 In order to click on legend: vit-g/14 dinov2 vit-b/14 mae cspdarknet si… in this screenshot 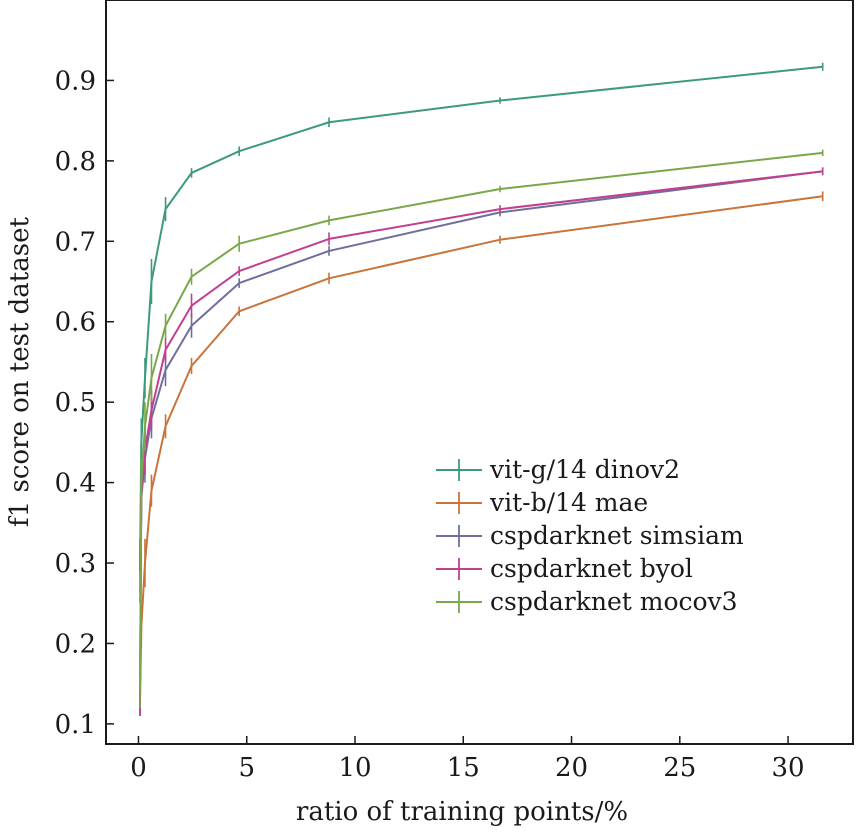, I will do `click(590, 535)`.